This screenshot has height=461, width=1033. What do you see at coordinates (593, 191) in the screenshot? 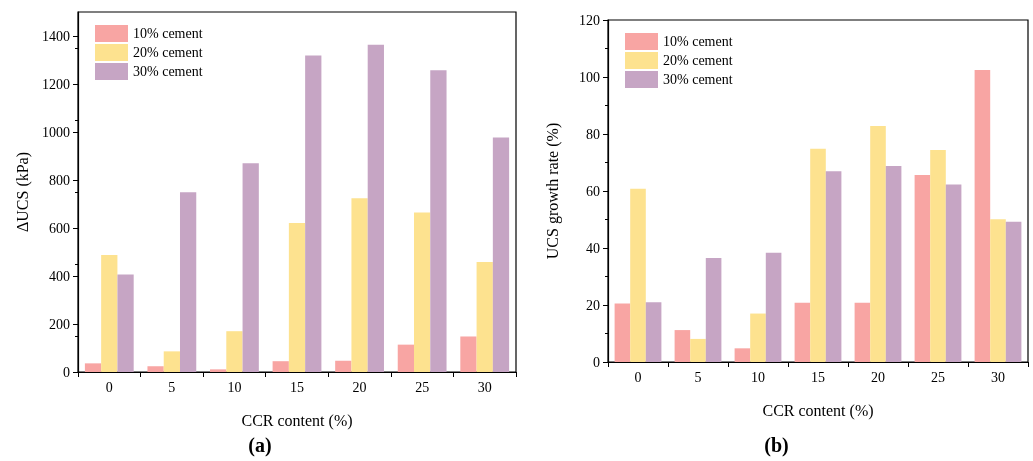
I see `y-tick-label: 60` at bounding box center [593, 191].